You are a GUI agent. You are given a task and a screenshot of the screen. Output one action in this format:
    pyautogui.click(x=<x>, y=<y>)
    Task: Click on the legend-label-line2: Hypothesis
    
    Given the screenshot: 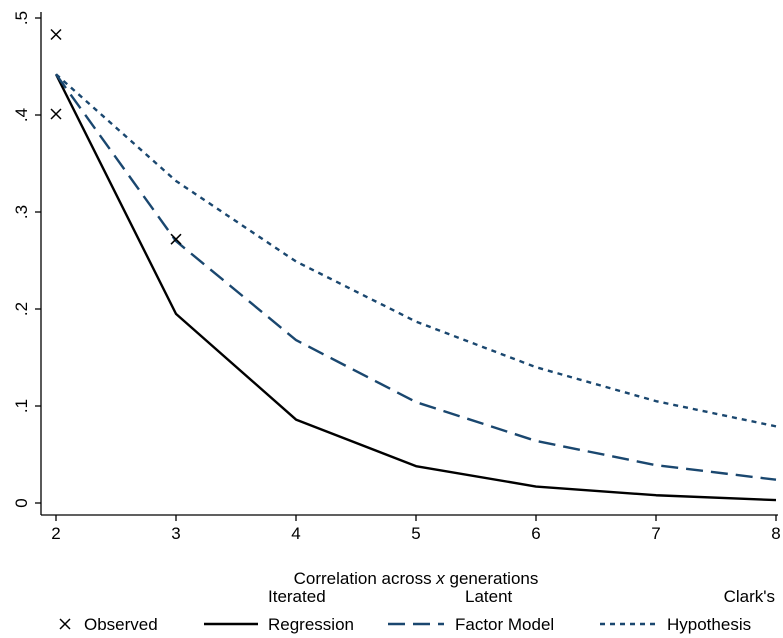 What is the action you would take?
    pyautogui.click(x=709, y=624)
    